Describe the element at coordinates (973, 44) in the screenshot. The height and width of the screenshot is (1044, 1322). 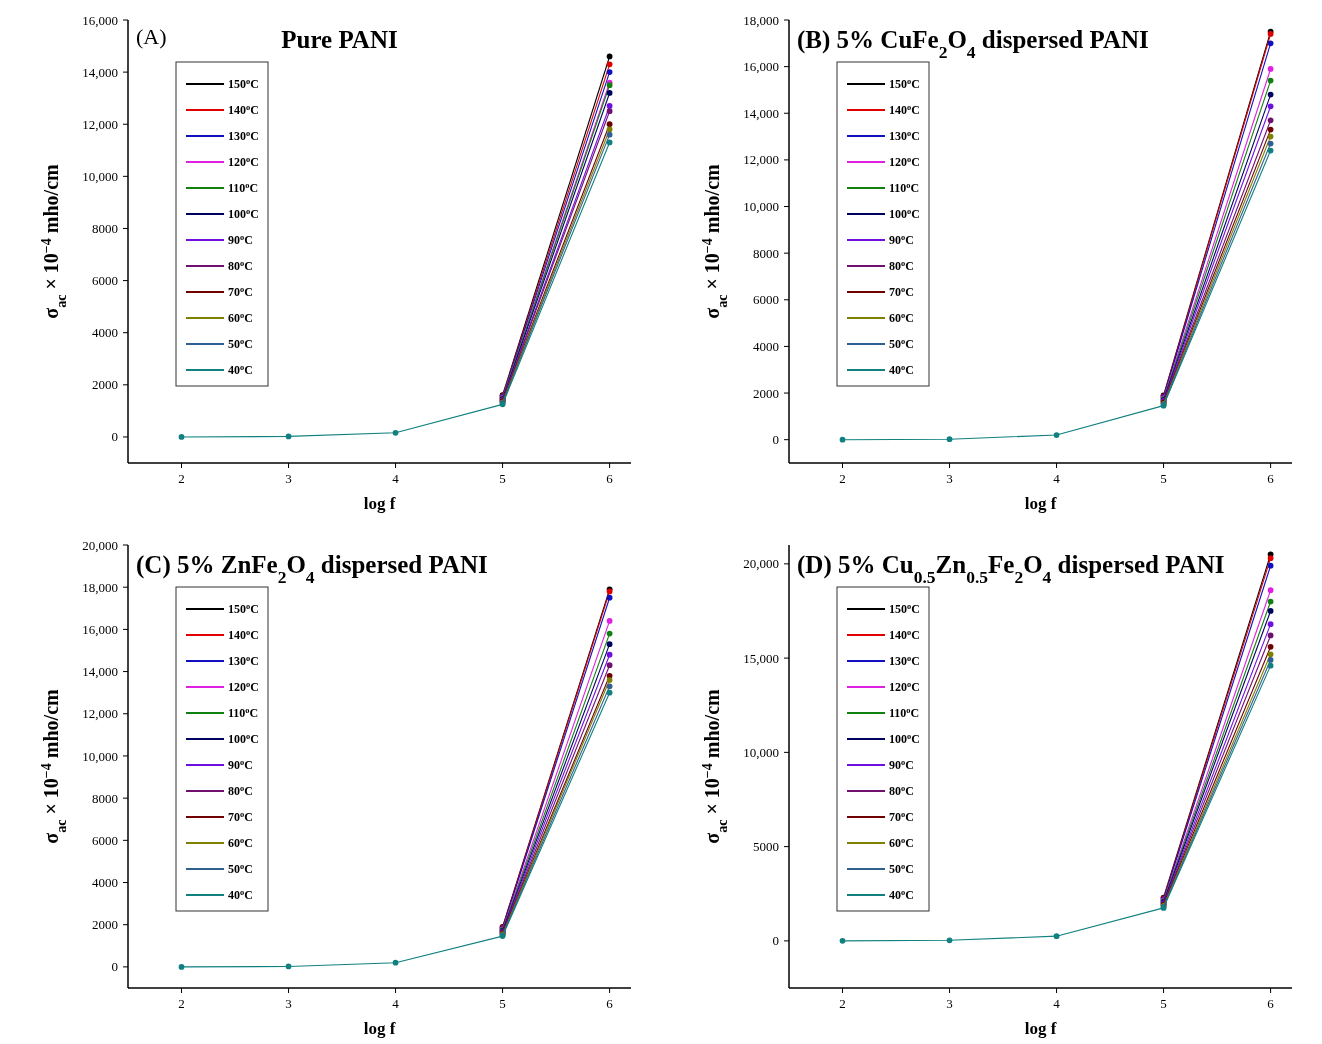
I see `chart-title: (B) 5% CuFe$_{2}$O$_{4}$ dispersed PANI` at that location.